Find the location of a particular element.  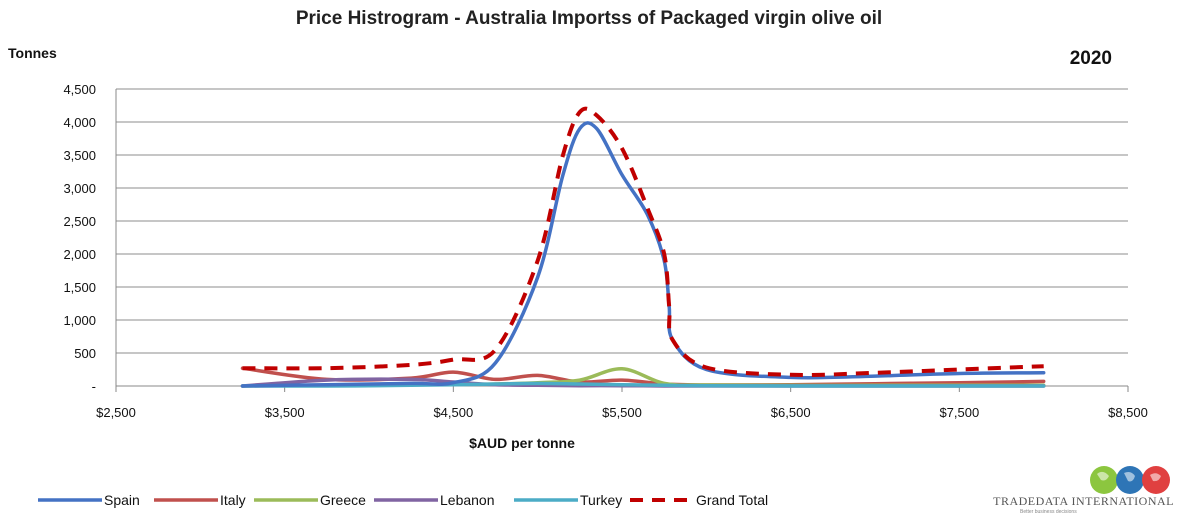

x-tick-label: $7,500 is located at coordinates (959, 412).